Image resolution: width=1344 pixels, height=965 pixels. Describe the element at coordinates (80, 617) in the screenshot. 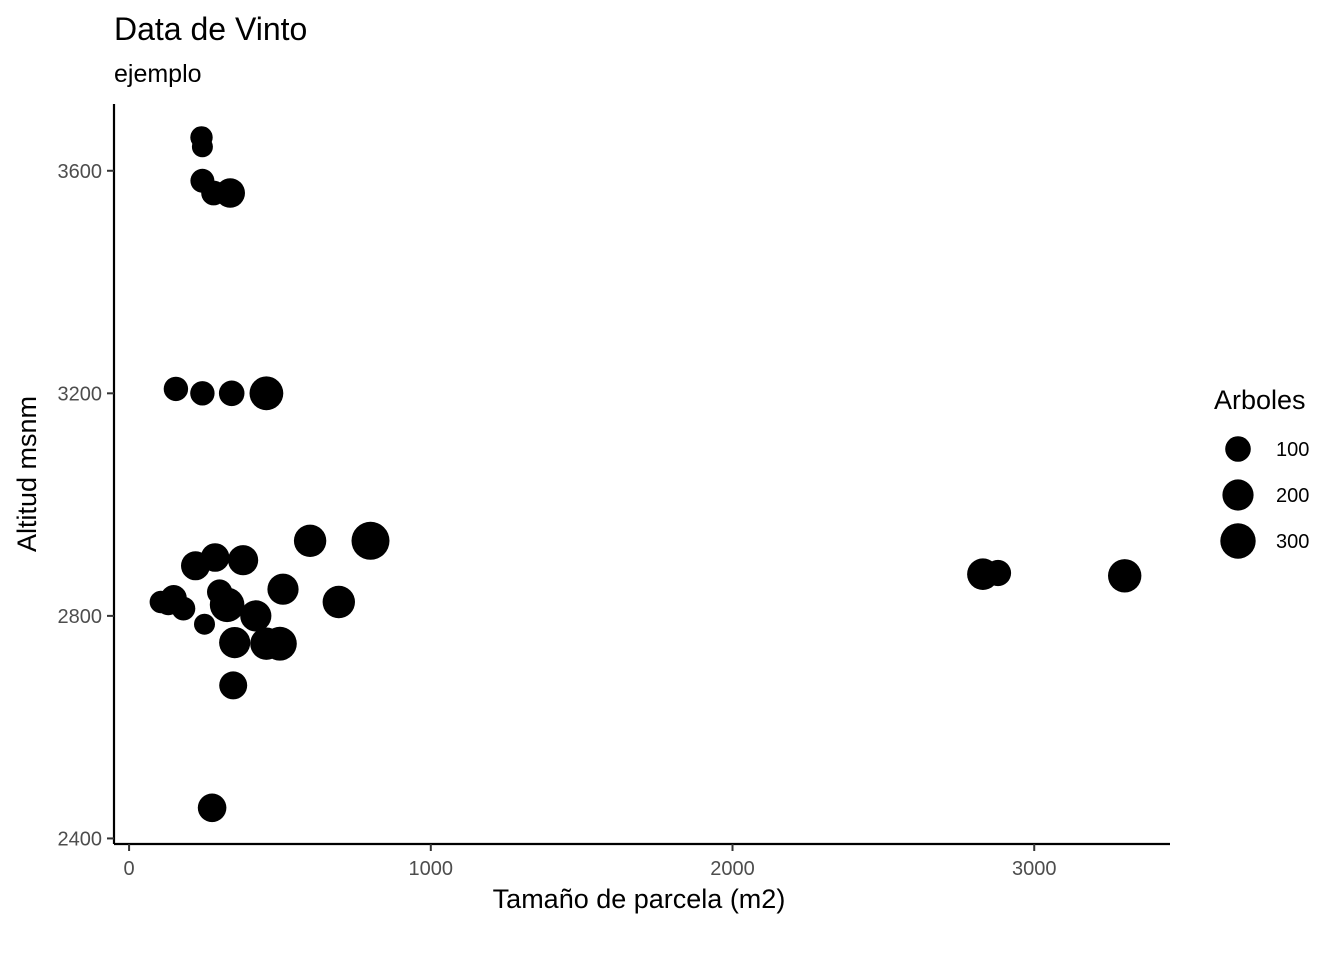

I see `y-tick-label: 2800` at that location.